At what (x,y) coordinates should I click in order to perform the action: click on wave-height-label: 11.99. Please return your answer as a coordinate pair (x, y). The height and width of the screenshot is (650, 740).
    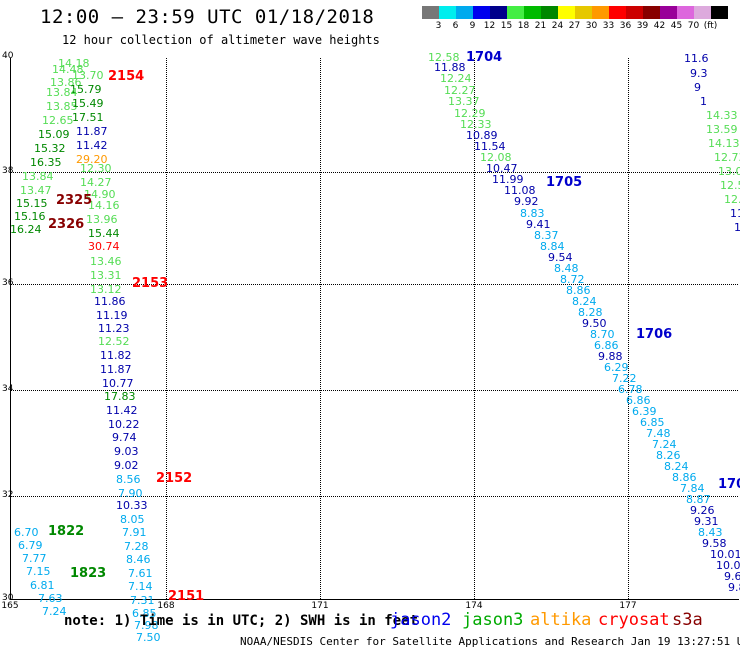
    Looking at the image, I should click on (508, 179).